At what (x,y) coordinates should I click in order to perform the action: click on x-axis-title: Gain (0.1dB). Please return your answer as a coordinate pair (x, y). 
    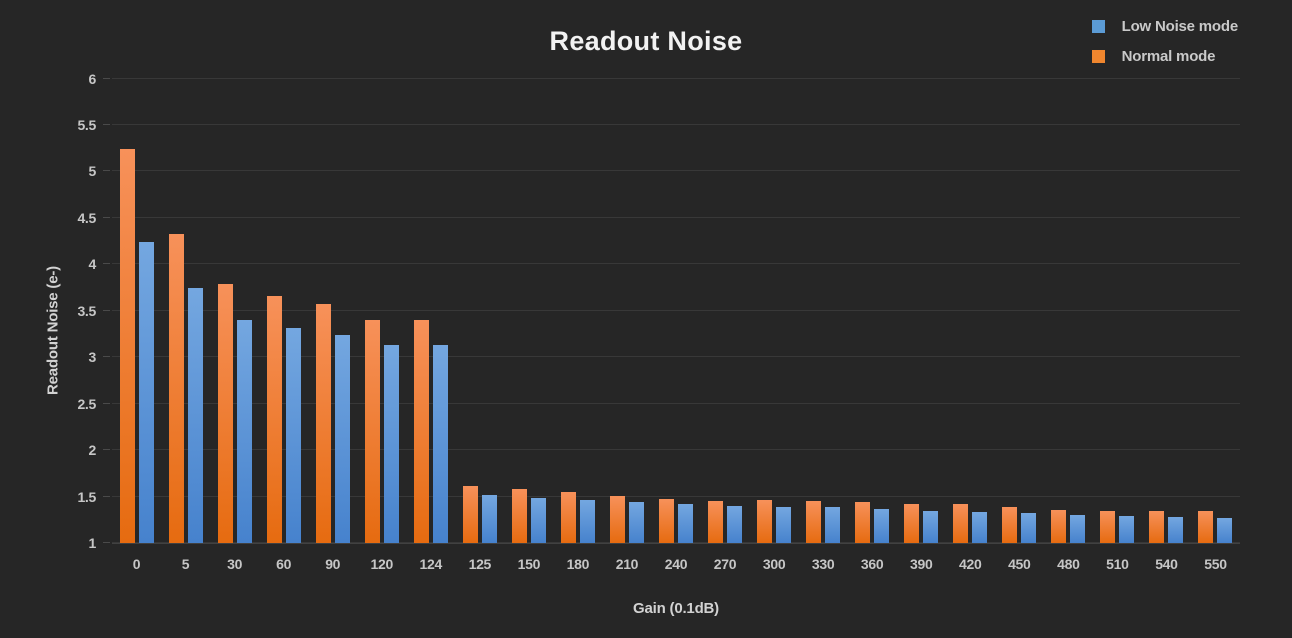
    Looking at the image, I should click on (676, 608).